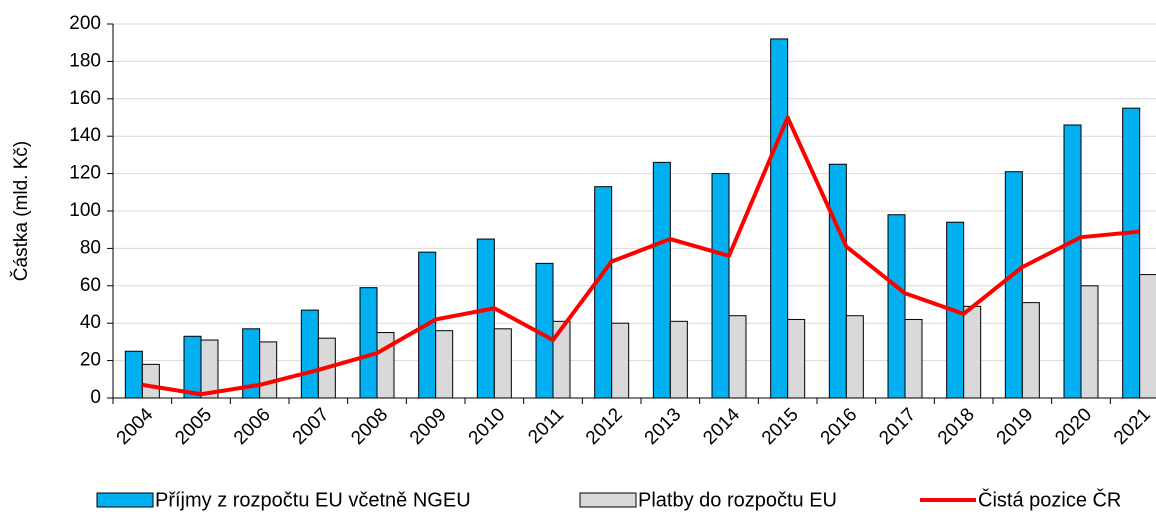 The height and width of the screenshot is (515, 1156). Describe the element at coordinates (21, 211) in the screenshot. I see `y-axis-label: Částka (mld. Kč)` at that location.